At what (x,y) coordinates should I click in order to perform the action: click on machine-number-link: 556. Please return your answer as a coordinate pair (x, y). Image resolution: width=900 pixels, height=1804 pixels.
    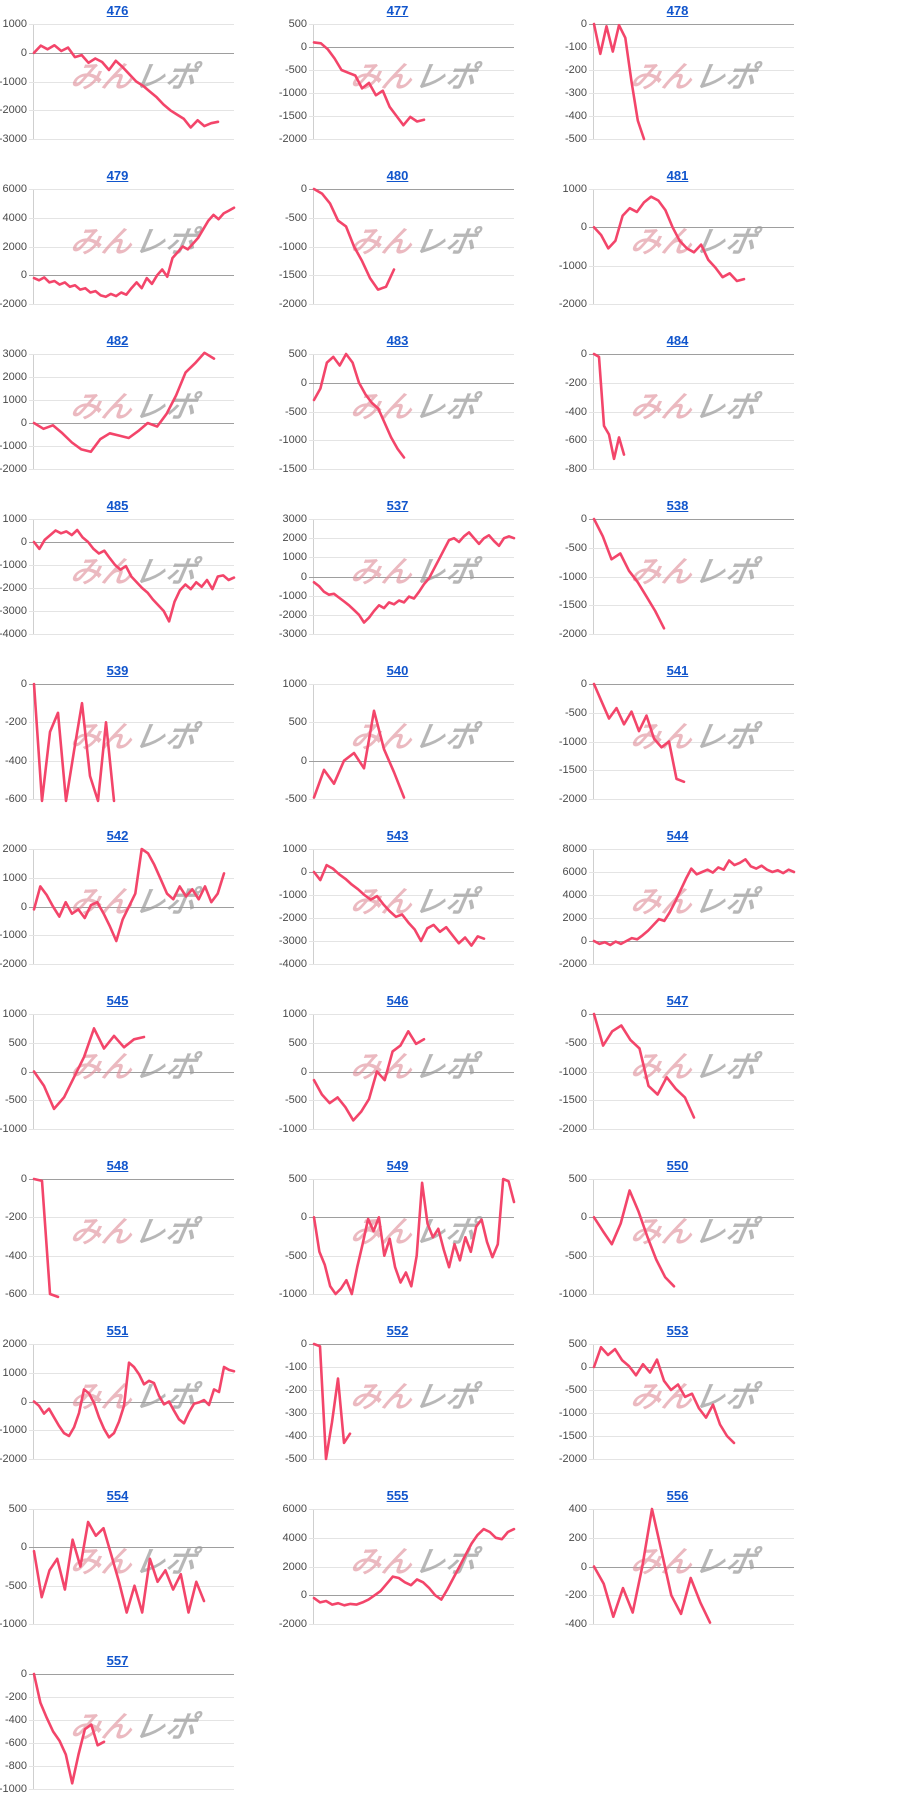
    Looking at the image, I should click on (677, 1495).